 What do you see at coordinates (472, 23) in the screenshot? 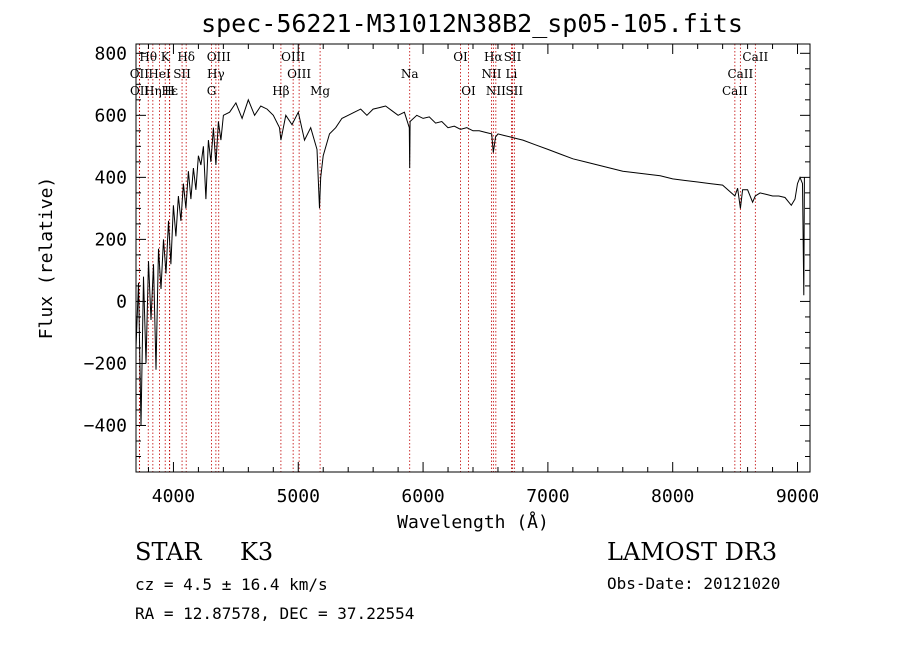
I see `chart-title: spec-56221-M31012N38B2_sp05-105.fits` at bounding box center [472, 23].